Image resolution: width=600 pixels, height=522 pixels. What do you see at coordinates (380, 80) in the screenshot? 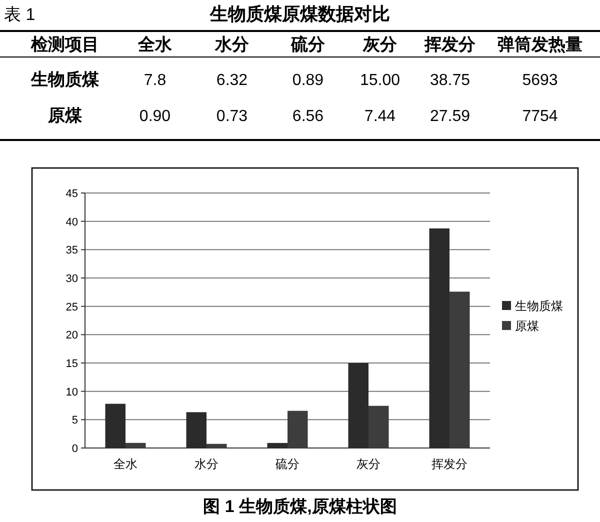
I see `data-label: 15.00` at bounding box center [380, 80].